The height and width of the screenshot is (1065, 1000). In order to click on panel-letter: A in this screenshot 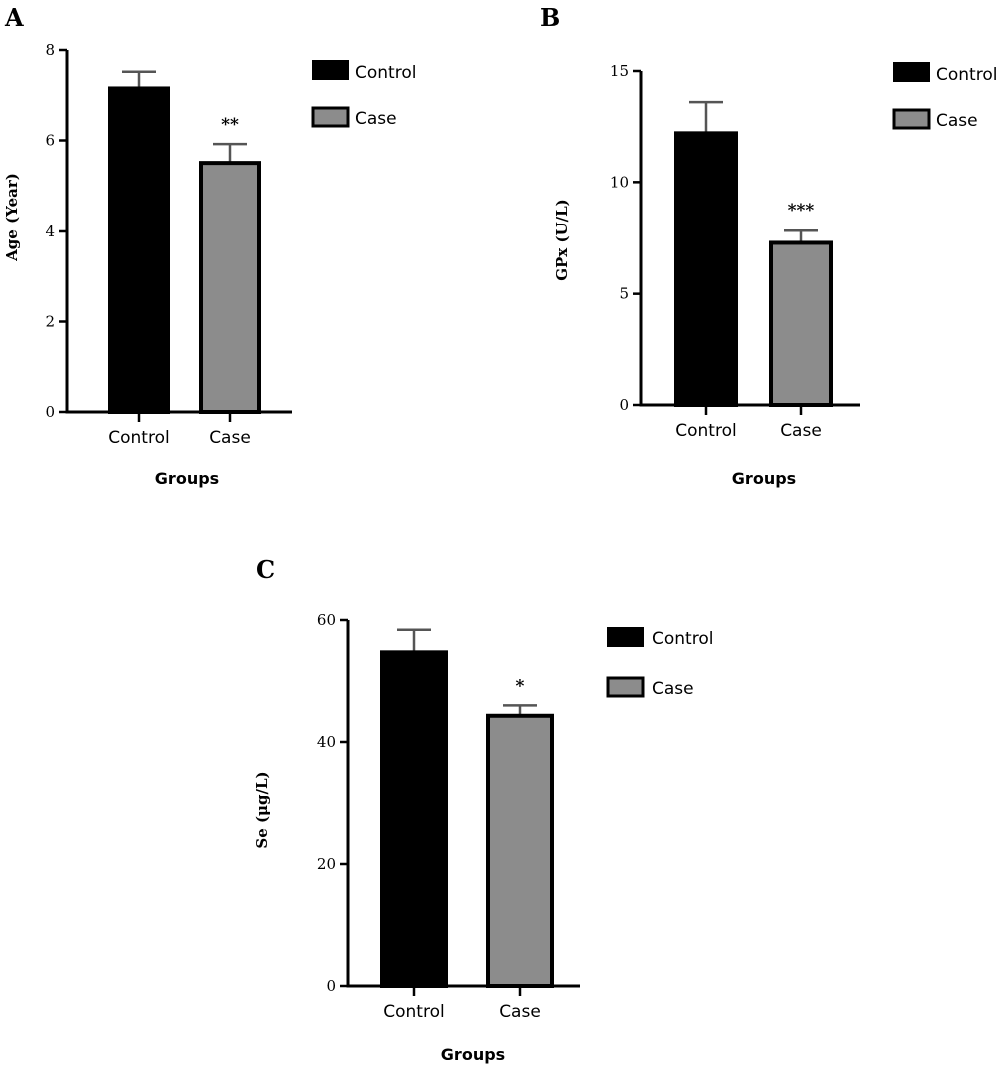, I will do `click(14, 17)`.